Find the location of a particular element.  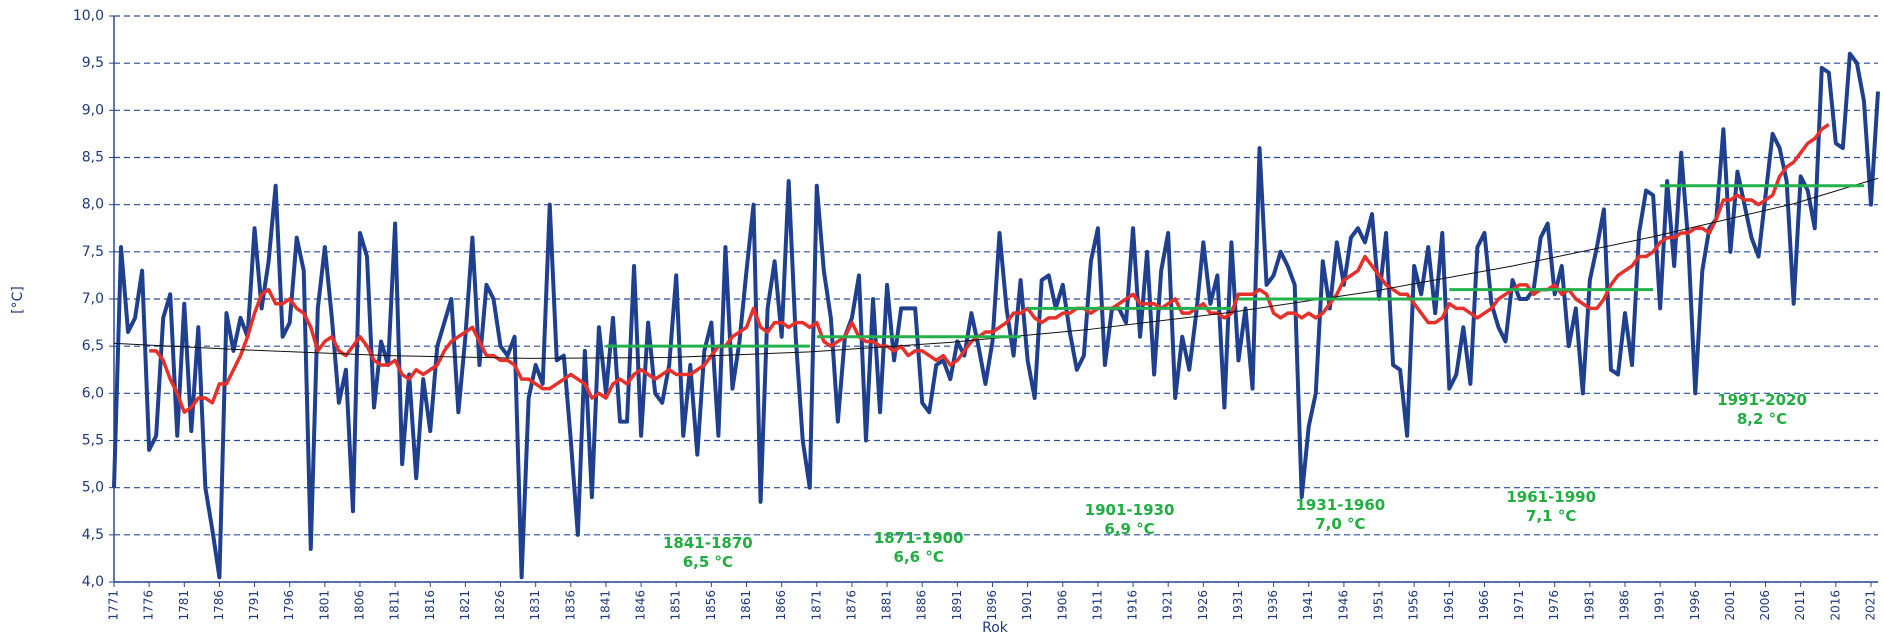

x-tick-label: 1796 is located at coordinates (289, 605).